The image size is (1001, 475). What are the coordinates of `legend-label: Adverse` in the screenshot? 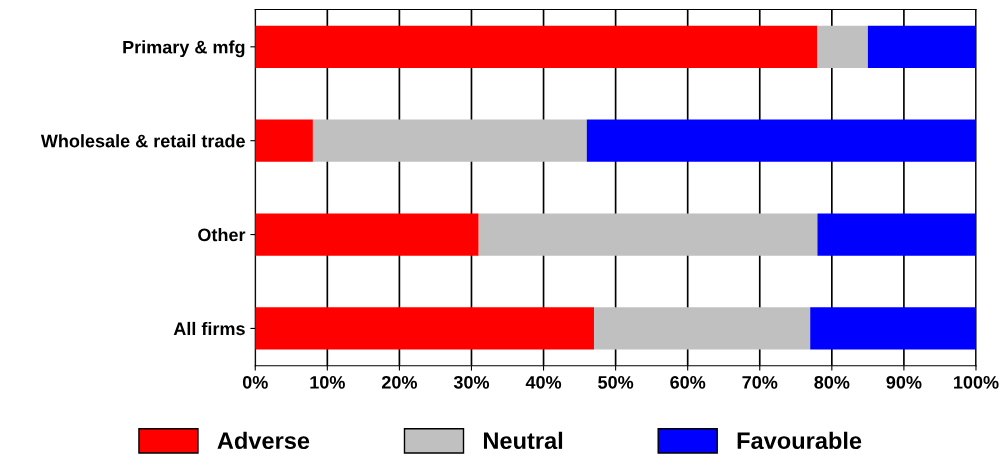 It's located at (263, 440).